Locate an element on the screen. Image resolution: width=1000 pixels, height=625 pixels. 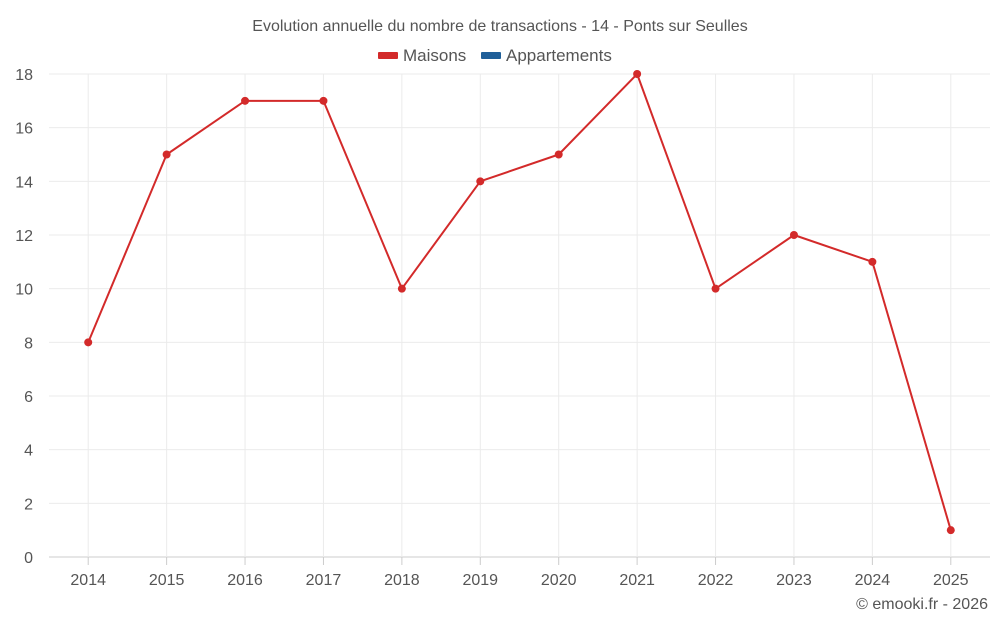
y-axis: 0 2 4 6 8 10 12 14 16 18 is located at coordinates (24, 317).